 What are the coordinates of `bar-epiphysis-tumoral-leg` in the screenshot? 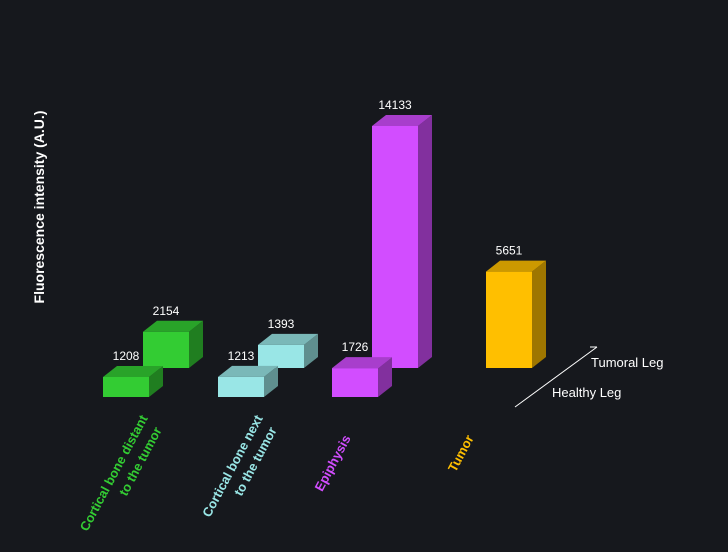 It's located at (402, 241).